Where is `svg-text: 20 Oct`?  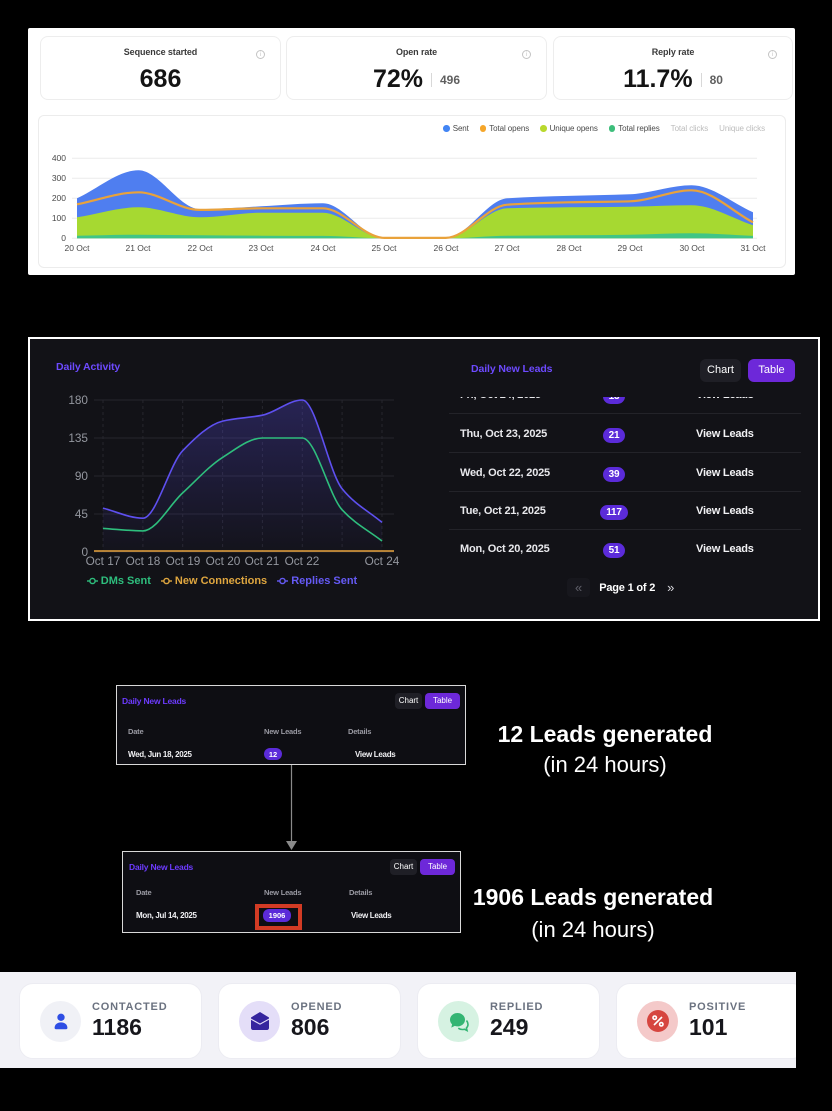 svg-text: 20 Oct is located at coordinates (77, 248).